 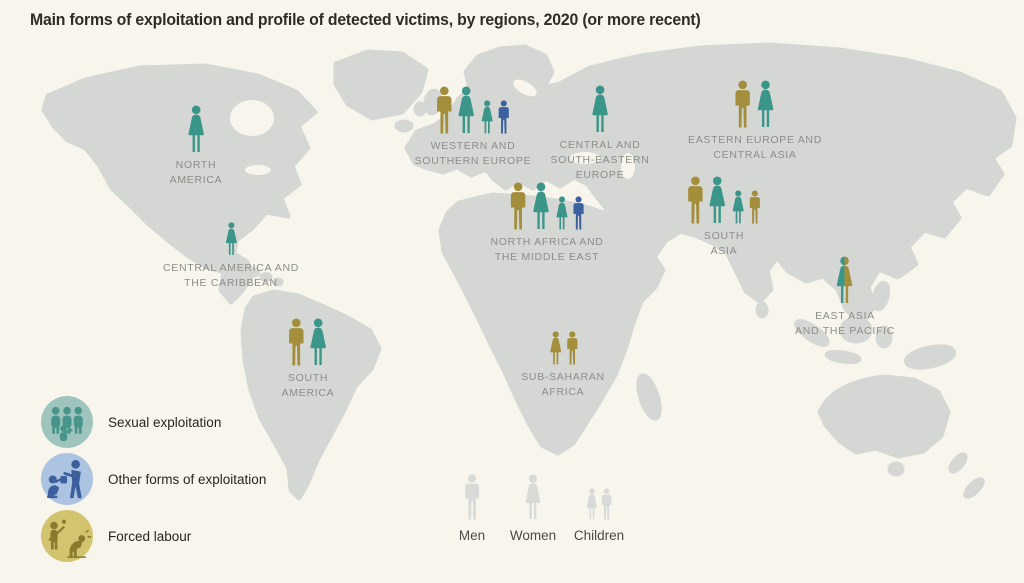 I want to click on key-label: Children, so click(x=599, y=535).